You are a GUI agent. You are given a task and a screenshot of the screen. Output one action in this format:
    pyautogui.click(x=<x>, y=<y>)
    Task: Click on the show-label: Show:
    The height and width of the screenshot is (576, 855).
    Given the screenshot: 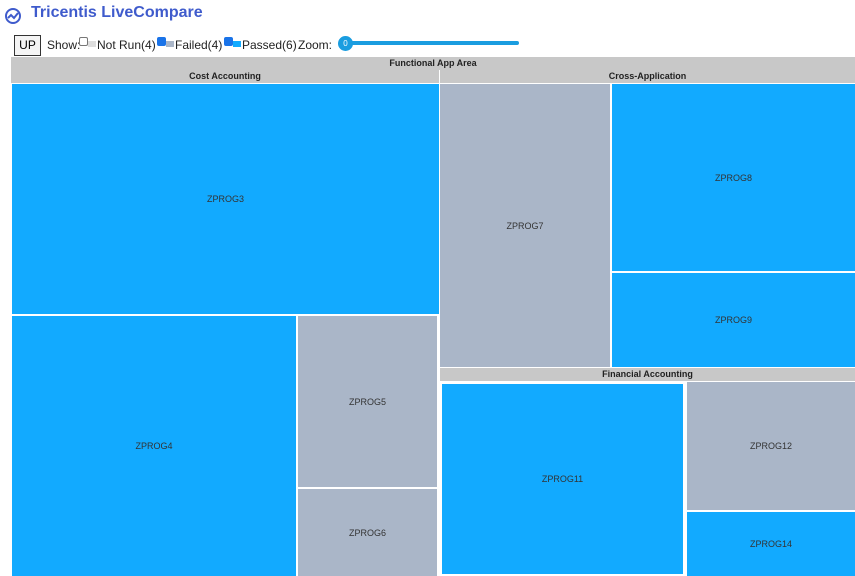 What is the action you would take?
    pyautogui.click(x=64, y=45)
    